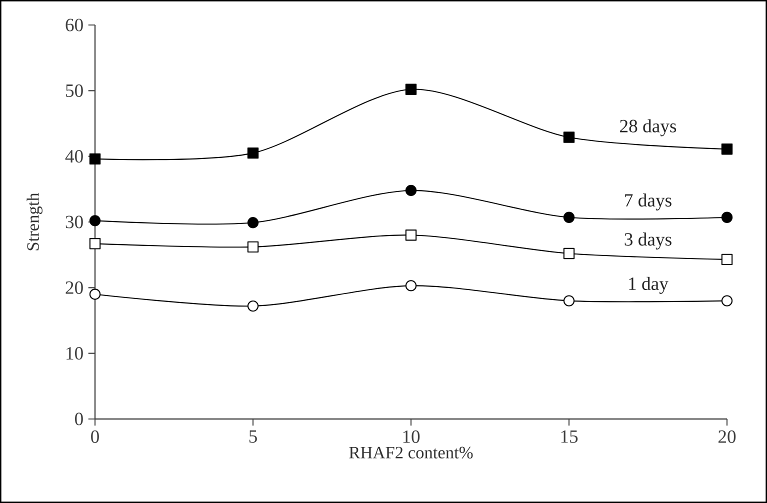  I want to click on x-tick-label: 0, so click(95, 436).